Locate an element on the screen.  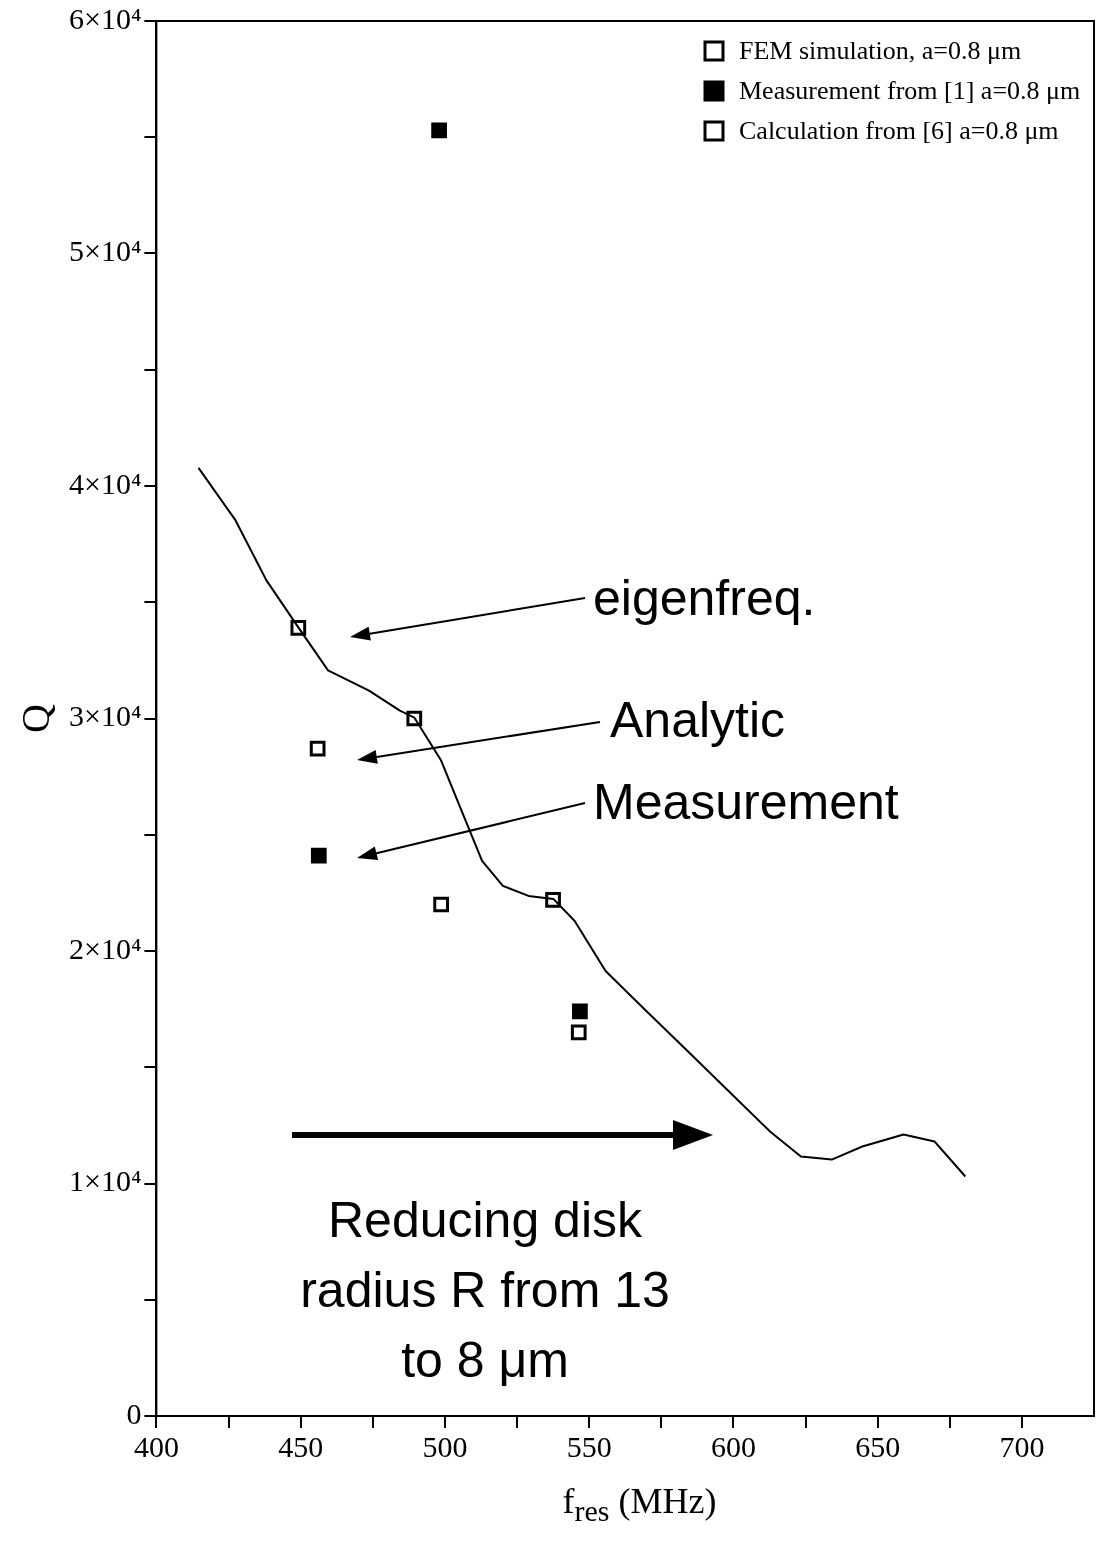
y-tick-label: 3×10⁴ is located at coordinates (105, 716).